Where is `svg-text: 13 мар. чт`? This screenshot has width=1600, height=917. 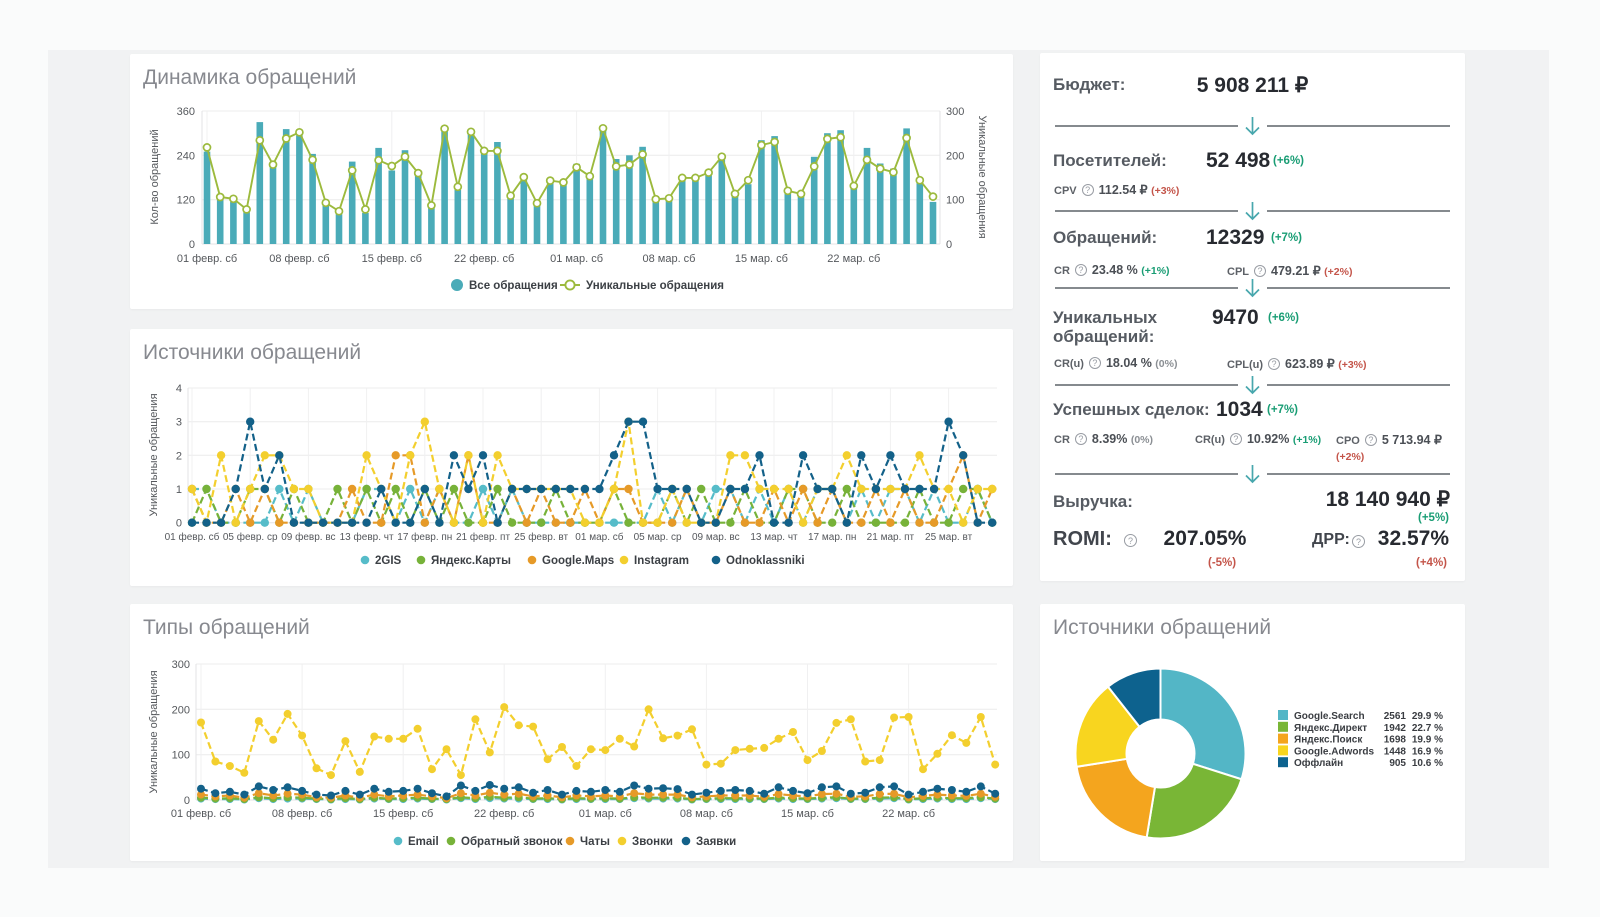 svg-text: 13 мар. чт is located at coordinates (774, 537).